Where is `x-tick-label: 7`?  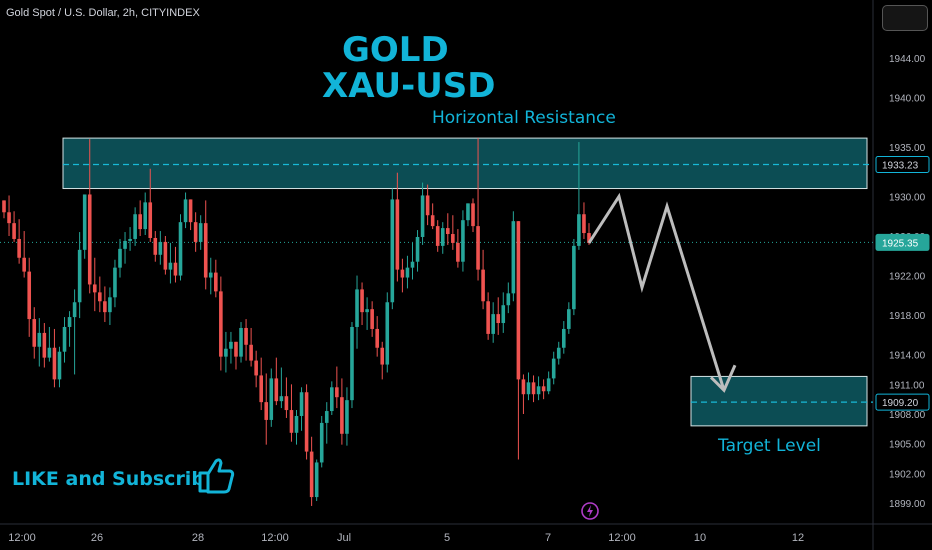
x-tick-label: 7 is located at coordinates (548, 538).